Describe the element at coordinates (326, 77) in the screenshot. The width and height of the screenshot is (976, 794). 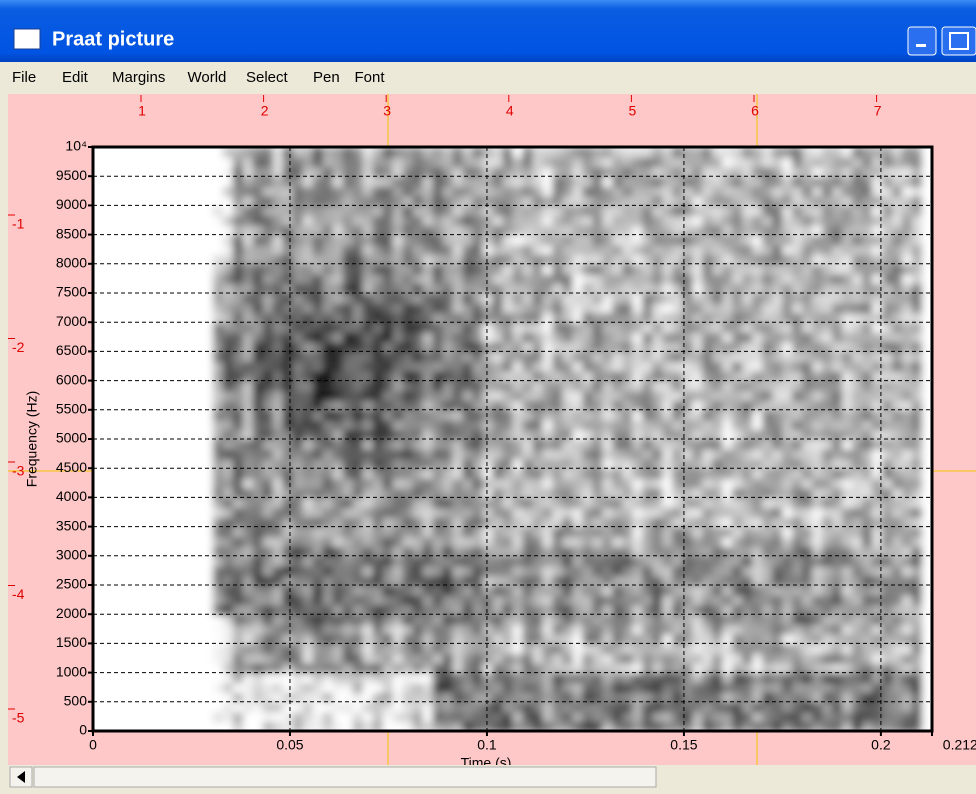
I see `menu-item: Pen` at that location.